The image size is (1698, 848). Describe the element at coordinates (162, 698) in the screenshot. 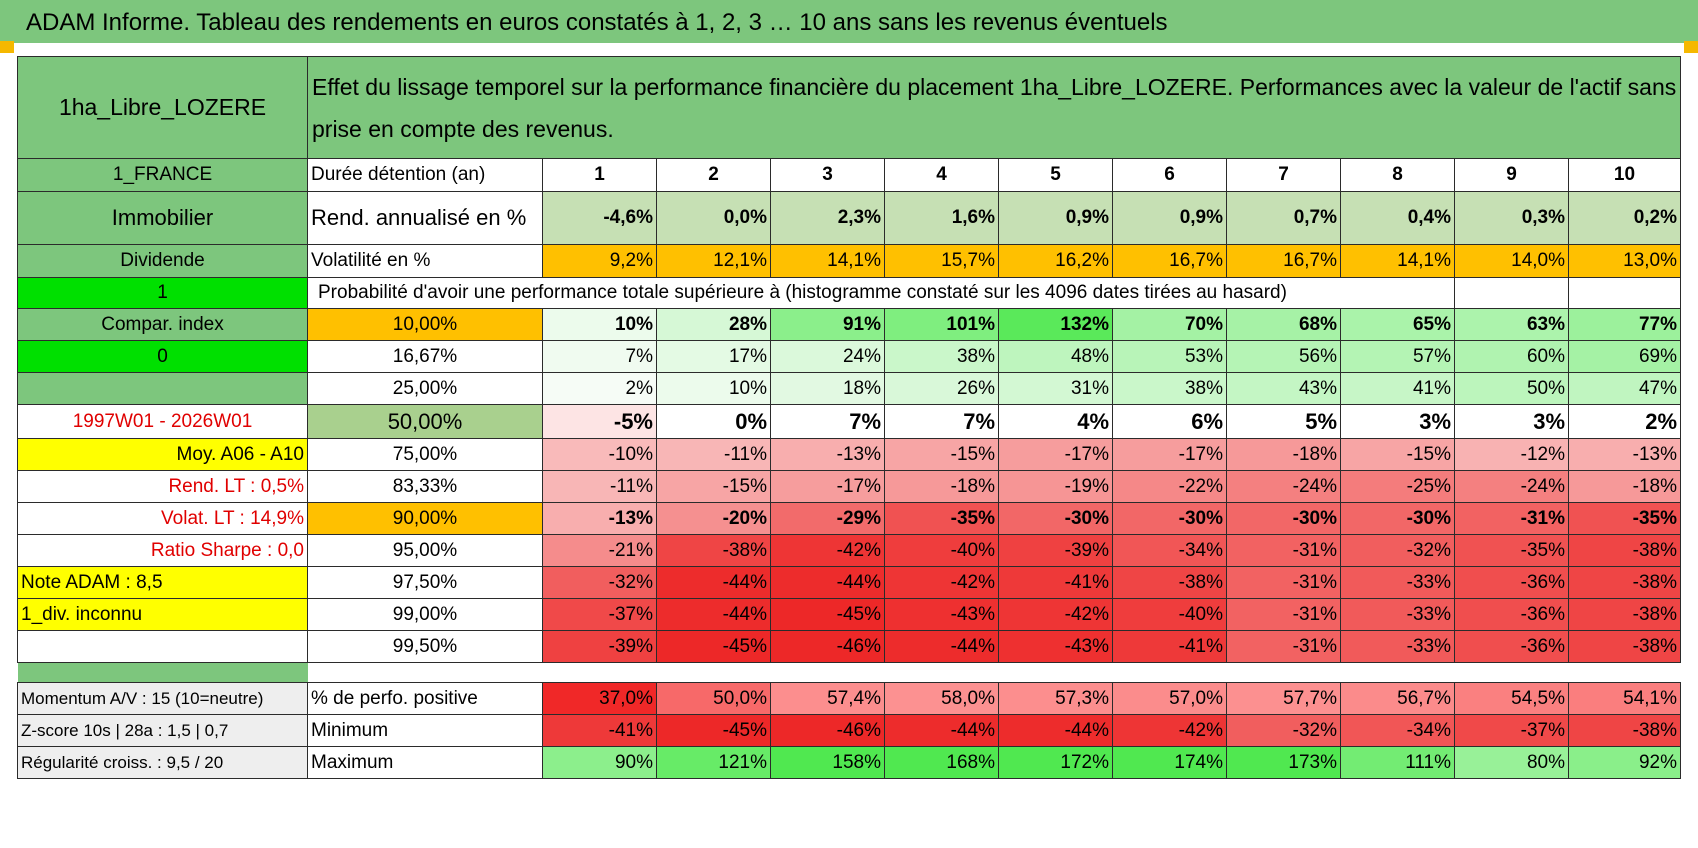

I see `stats-side-label: Momentum A/V : 15 (10=neutre)` at that location.